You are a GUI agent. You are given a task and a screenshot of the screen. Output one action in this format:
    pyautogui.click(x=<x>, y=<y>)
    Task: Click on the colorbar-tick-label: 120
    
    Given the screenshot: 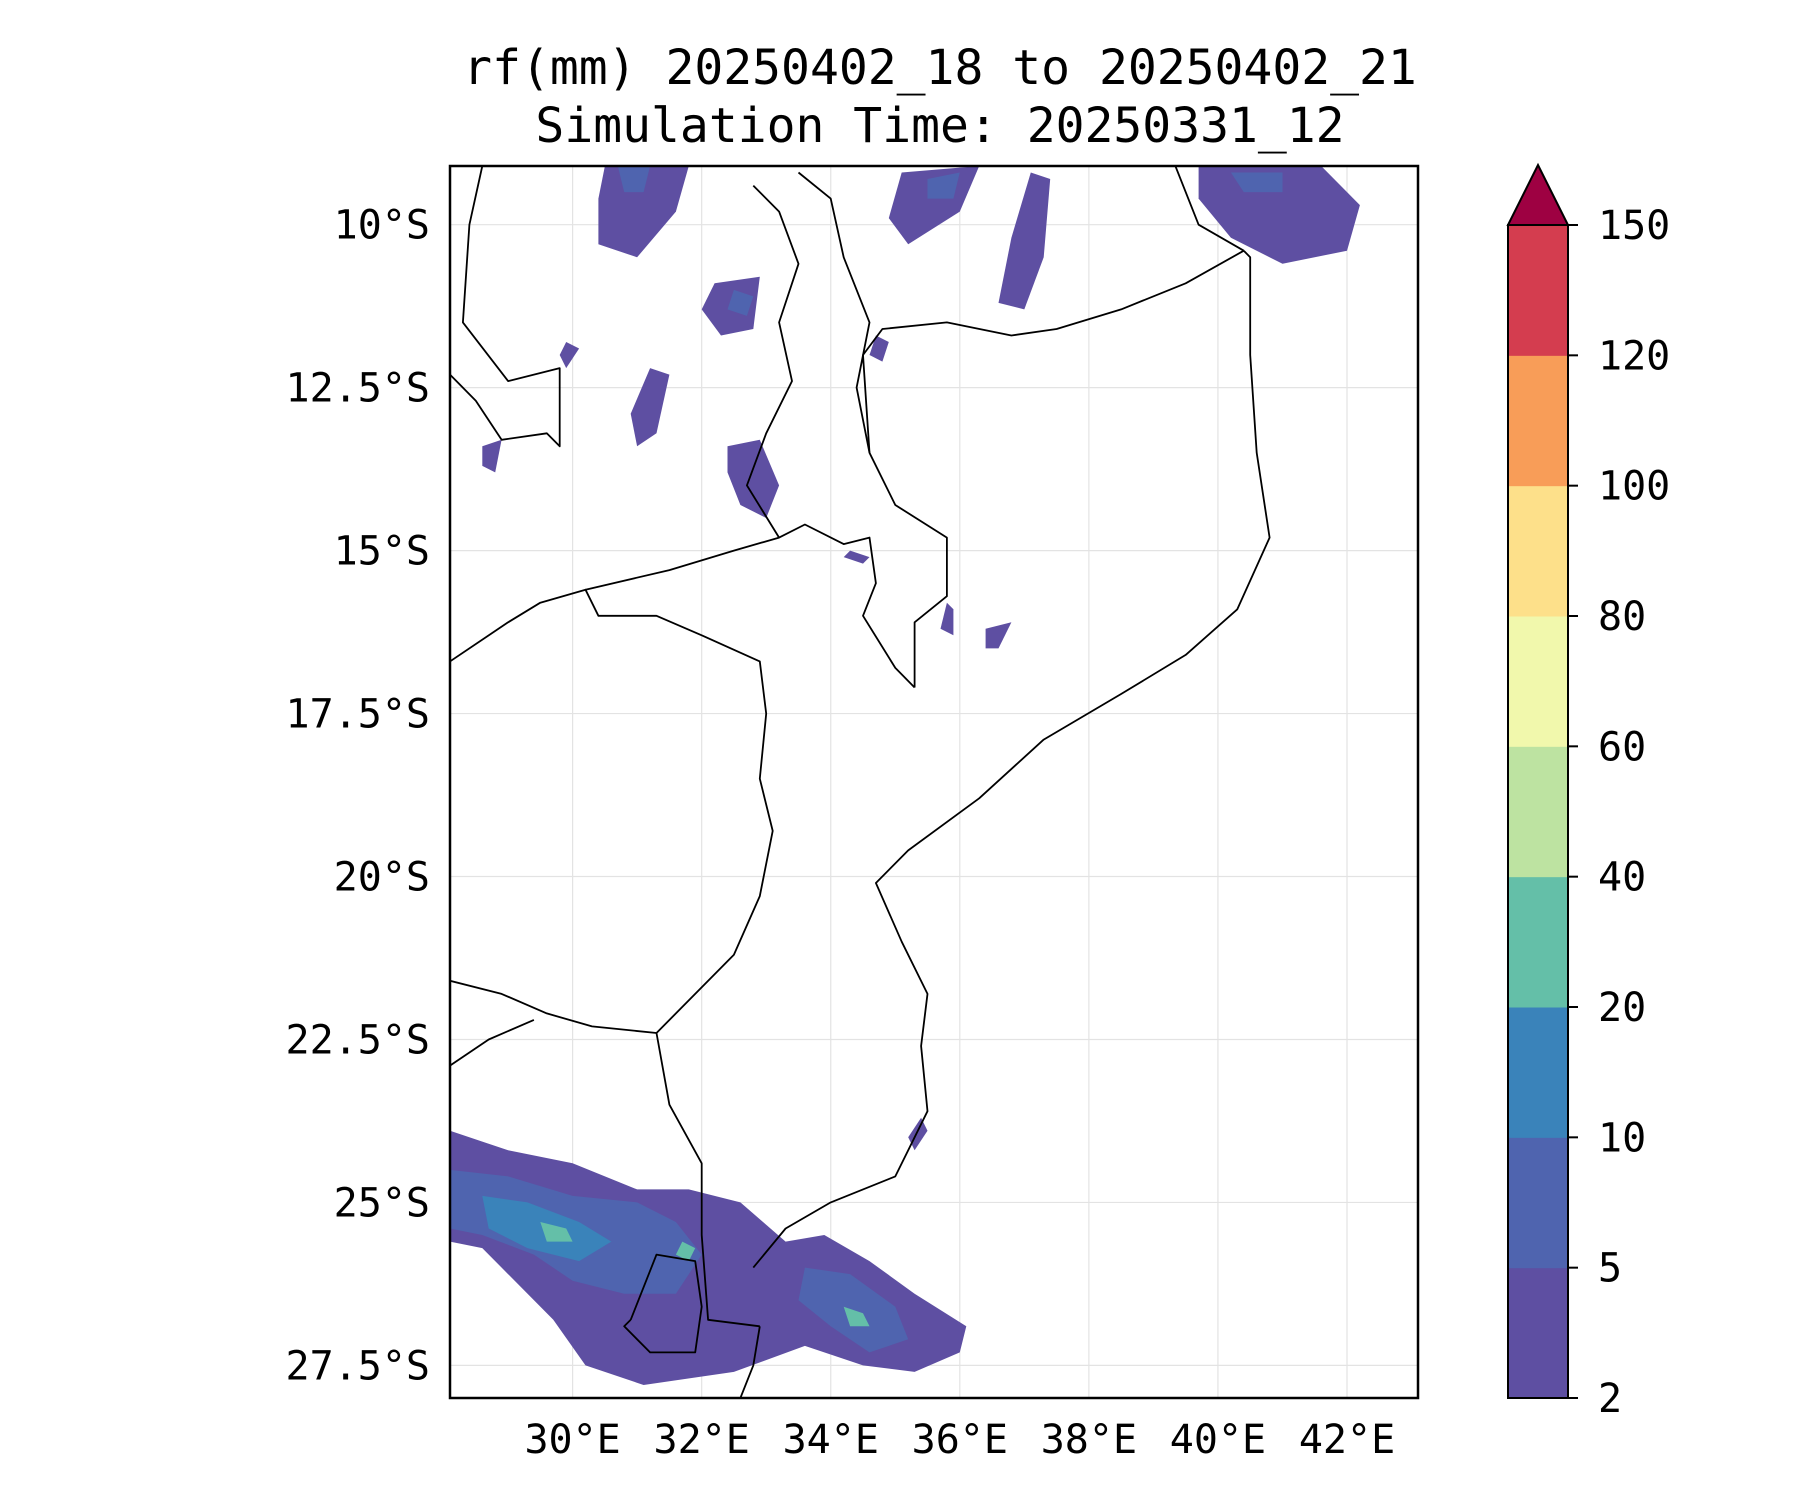 What is the action you would take?
    pyautogui.click(x=1634, y=356)
    